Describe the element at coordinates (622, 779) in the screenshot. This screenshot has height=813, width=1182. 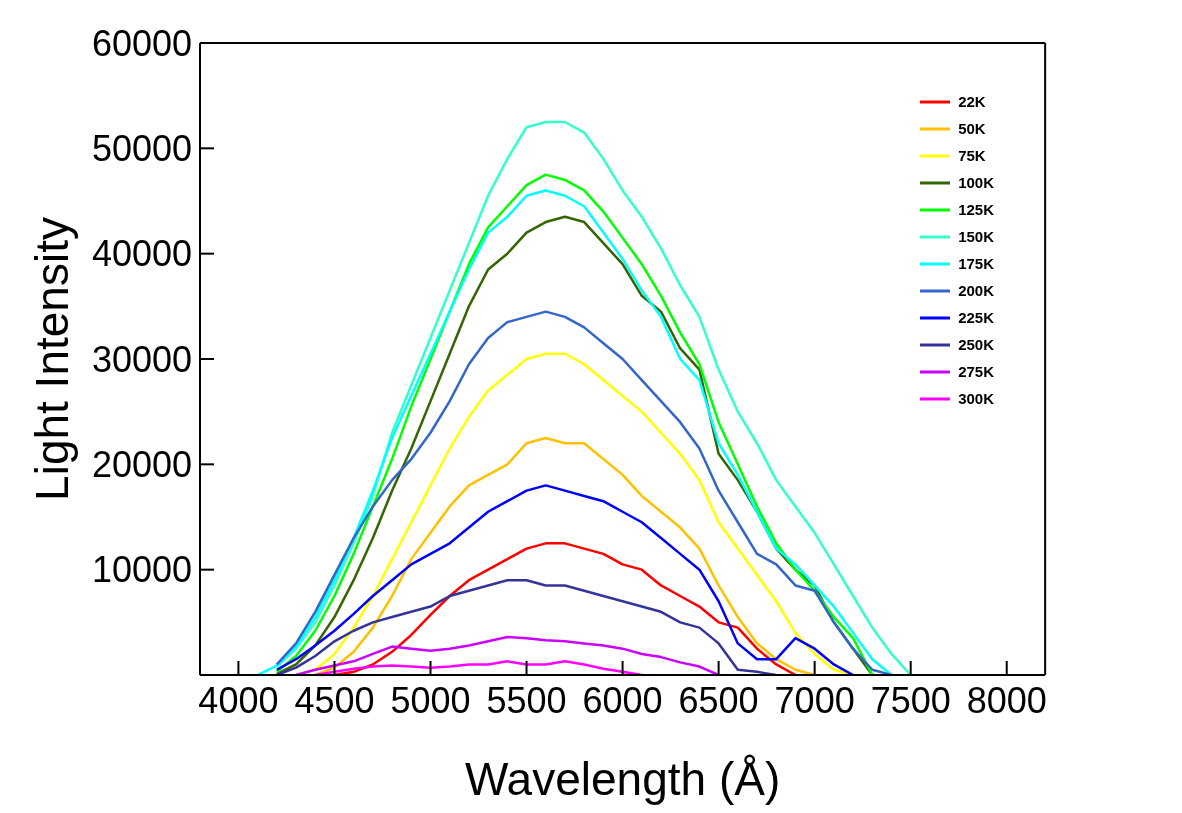
I see `x-axis-title: Wavelength (Å)` at that location.